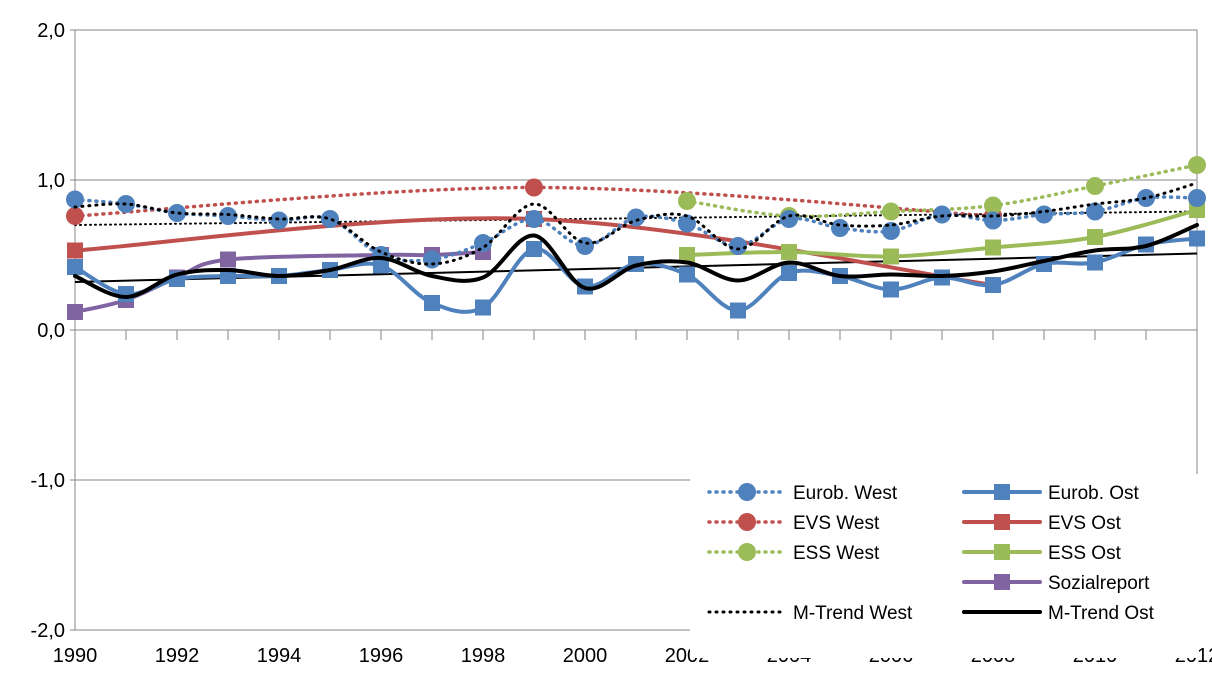 The height and width of the screenshot is (677, 1212). I want to click on series-ess-ost, so click(942, 233).